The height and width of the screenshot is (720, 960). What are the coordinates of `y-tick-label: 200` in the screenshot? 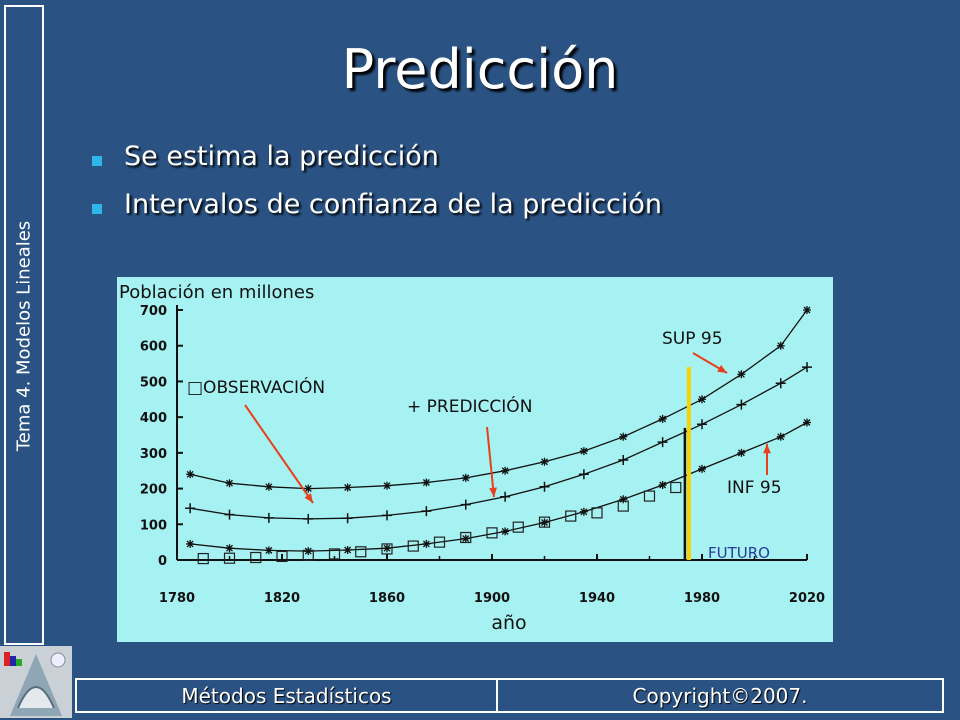 It's located at (153, 490).